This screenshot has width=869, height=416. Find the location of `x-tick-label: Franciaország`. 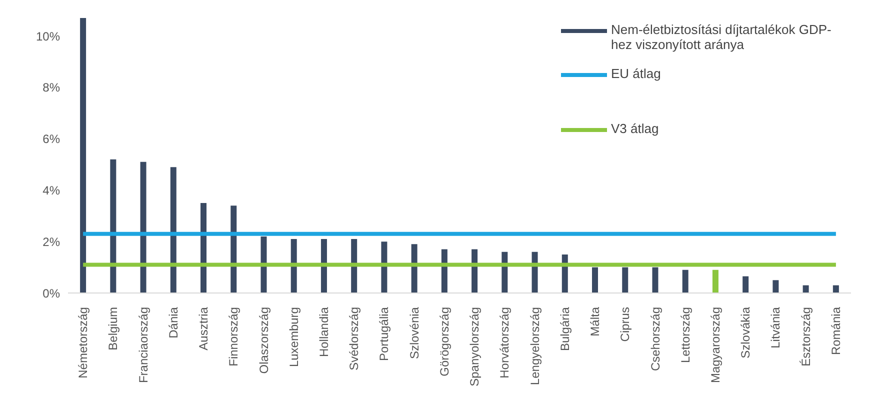

x-tick-label: Franciaország is located at coordinates (143, 345).